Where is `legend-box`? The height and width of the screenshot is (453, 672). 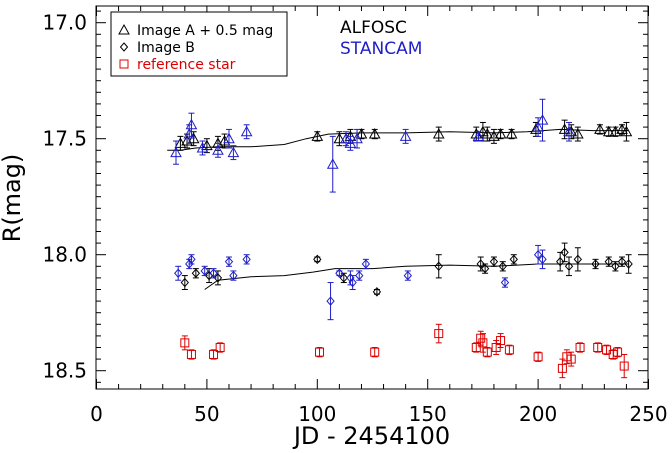 legend-box is located at coordinates (199, 44).